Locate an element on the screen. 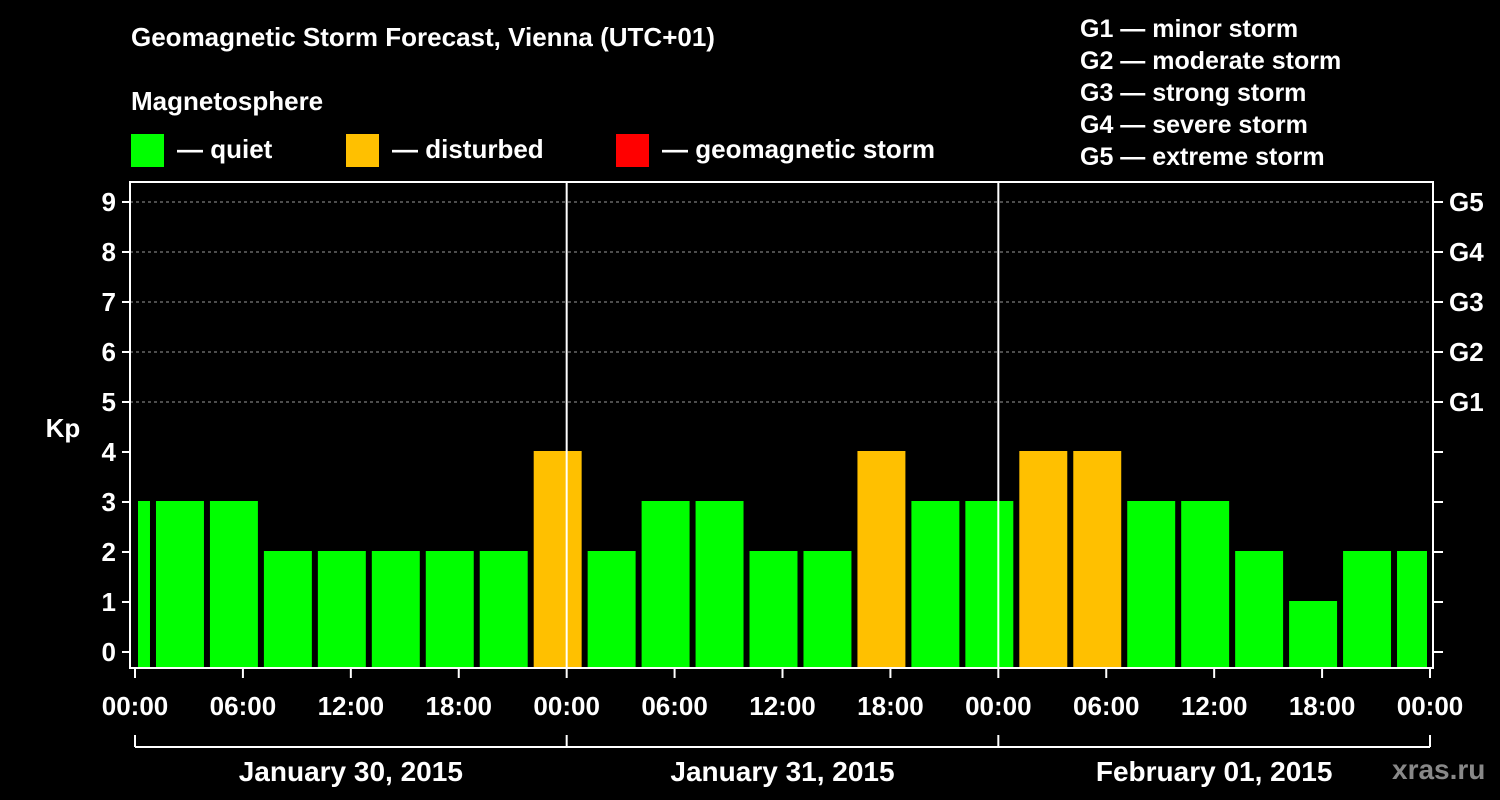  g-scale-item: G2 — moderate storm is located at coordinates (1211, 61).